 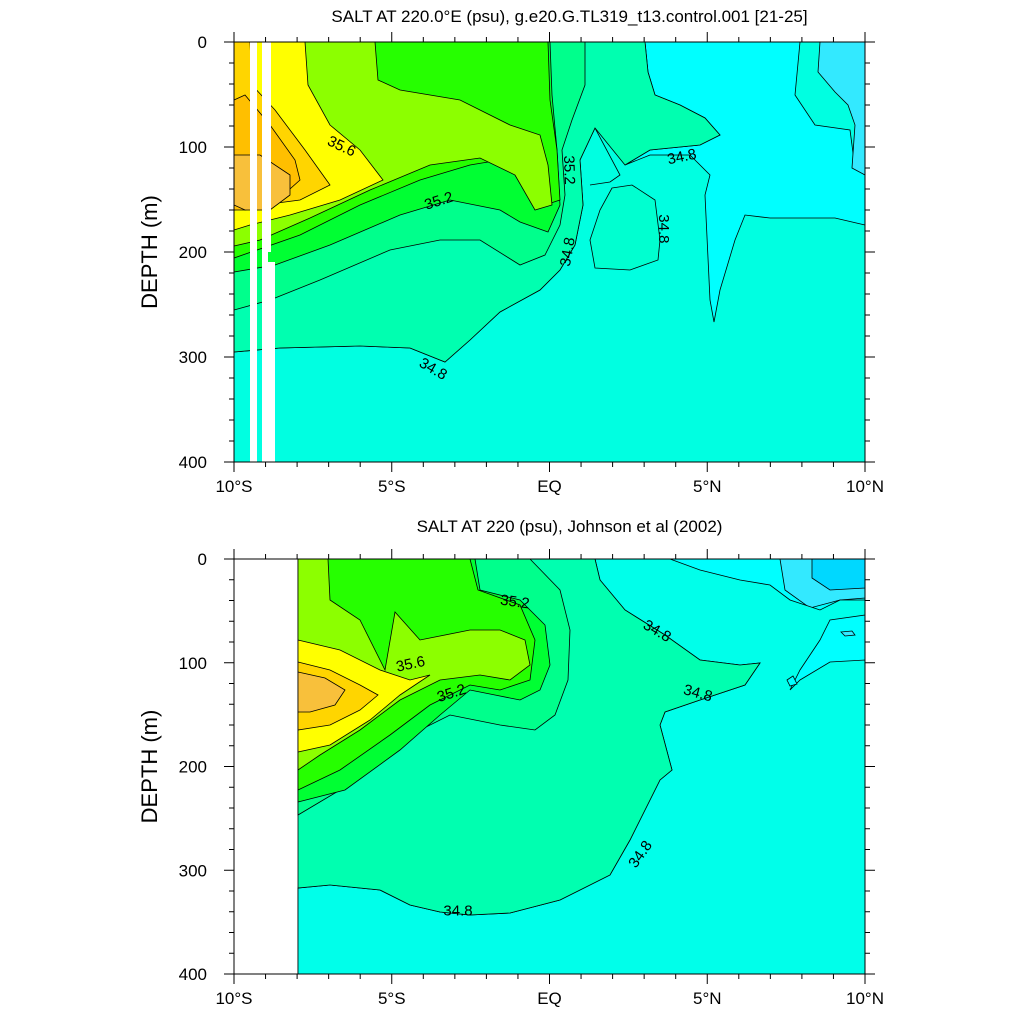 What do you see at coordinates (411, 664) in the screenshot?
I see `contour-label: 35.6` at bounding box center [411, 664].